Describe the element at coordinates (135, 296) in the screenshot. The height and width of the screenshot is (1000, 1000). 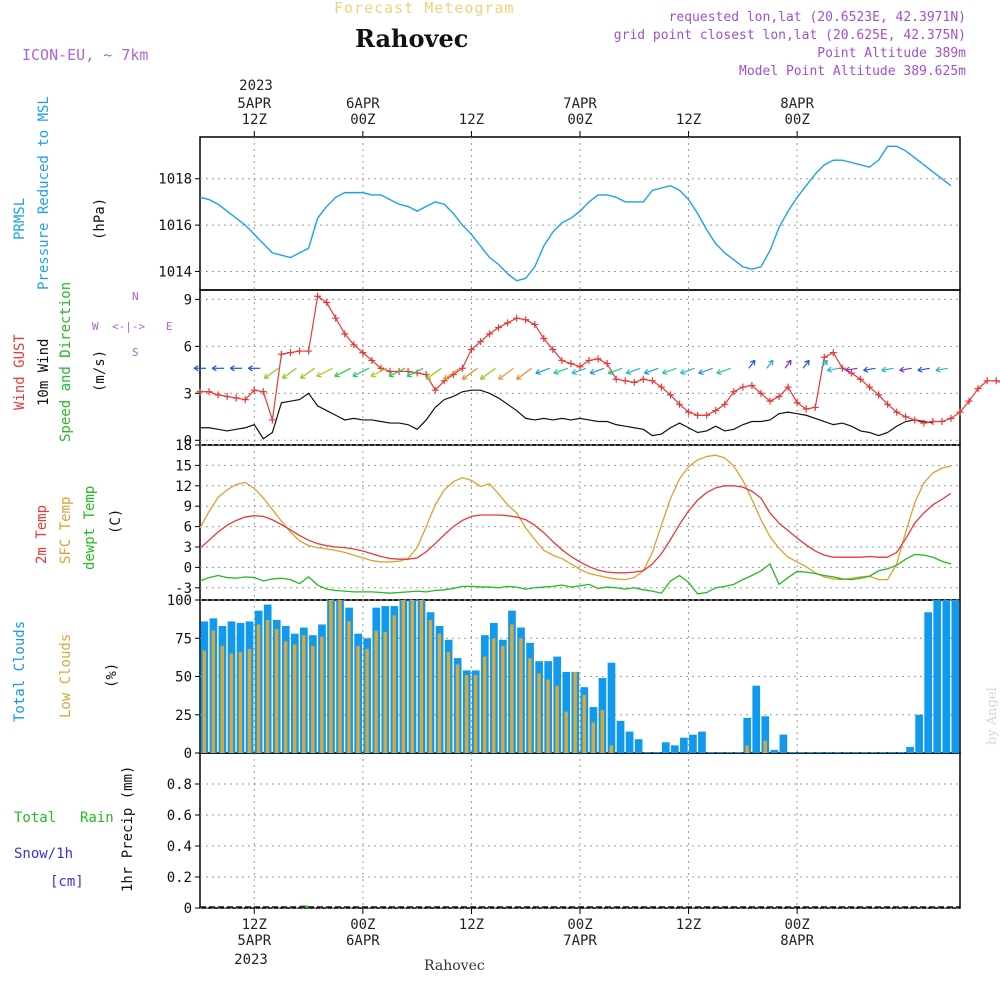
I see `compass-n: N` at that location.